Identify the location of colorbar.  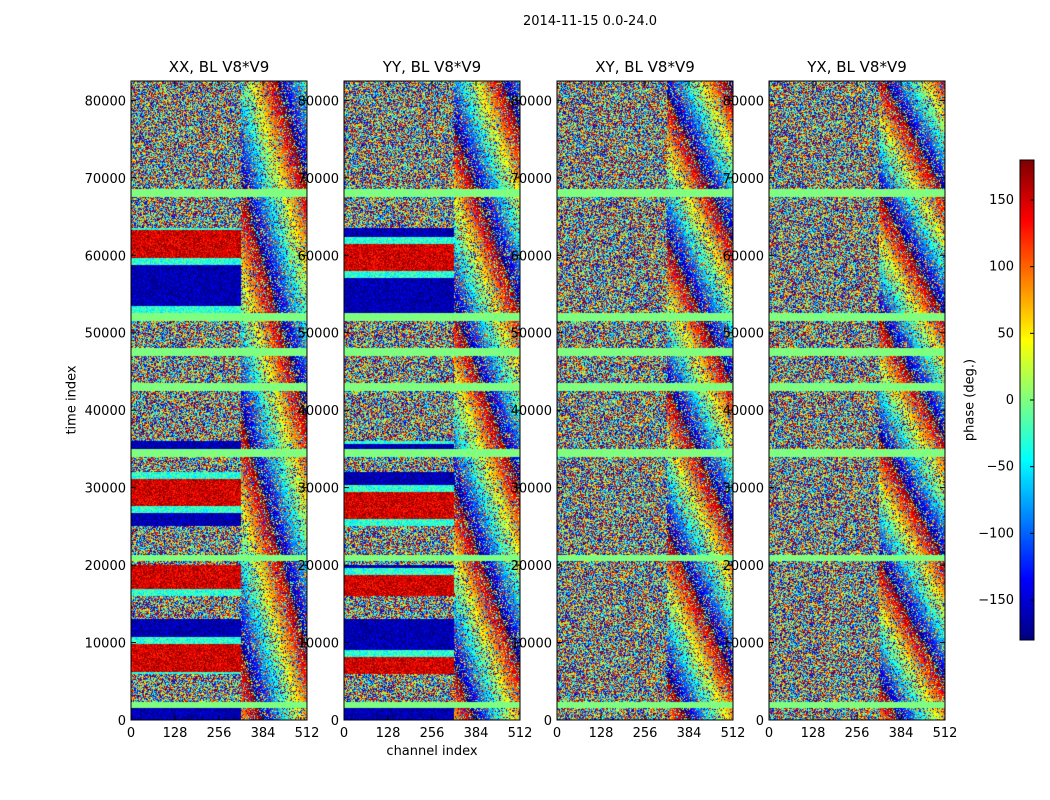
(1027, 400).